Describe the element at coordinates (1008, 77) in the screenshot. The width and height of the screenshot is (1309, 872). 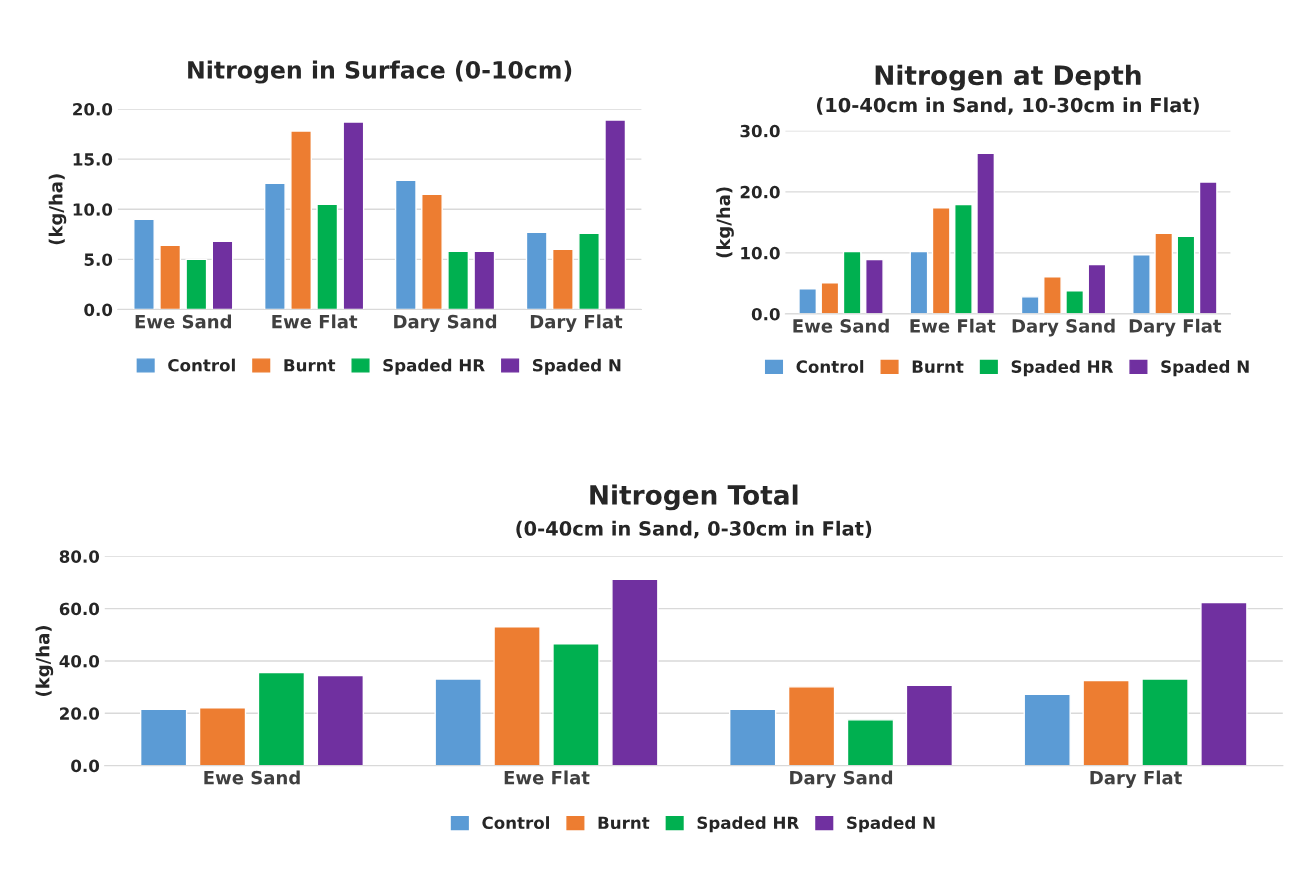
I see `chart-title: Nitrogen at Depth` at that location.